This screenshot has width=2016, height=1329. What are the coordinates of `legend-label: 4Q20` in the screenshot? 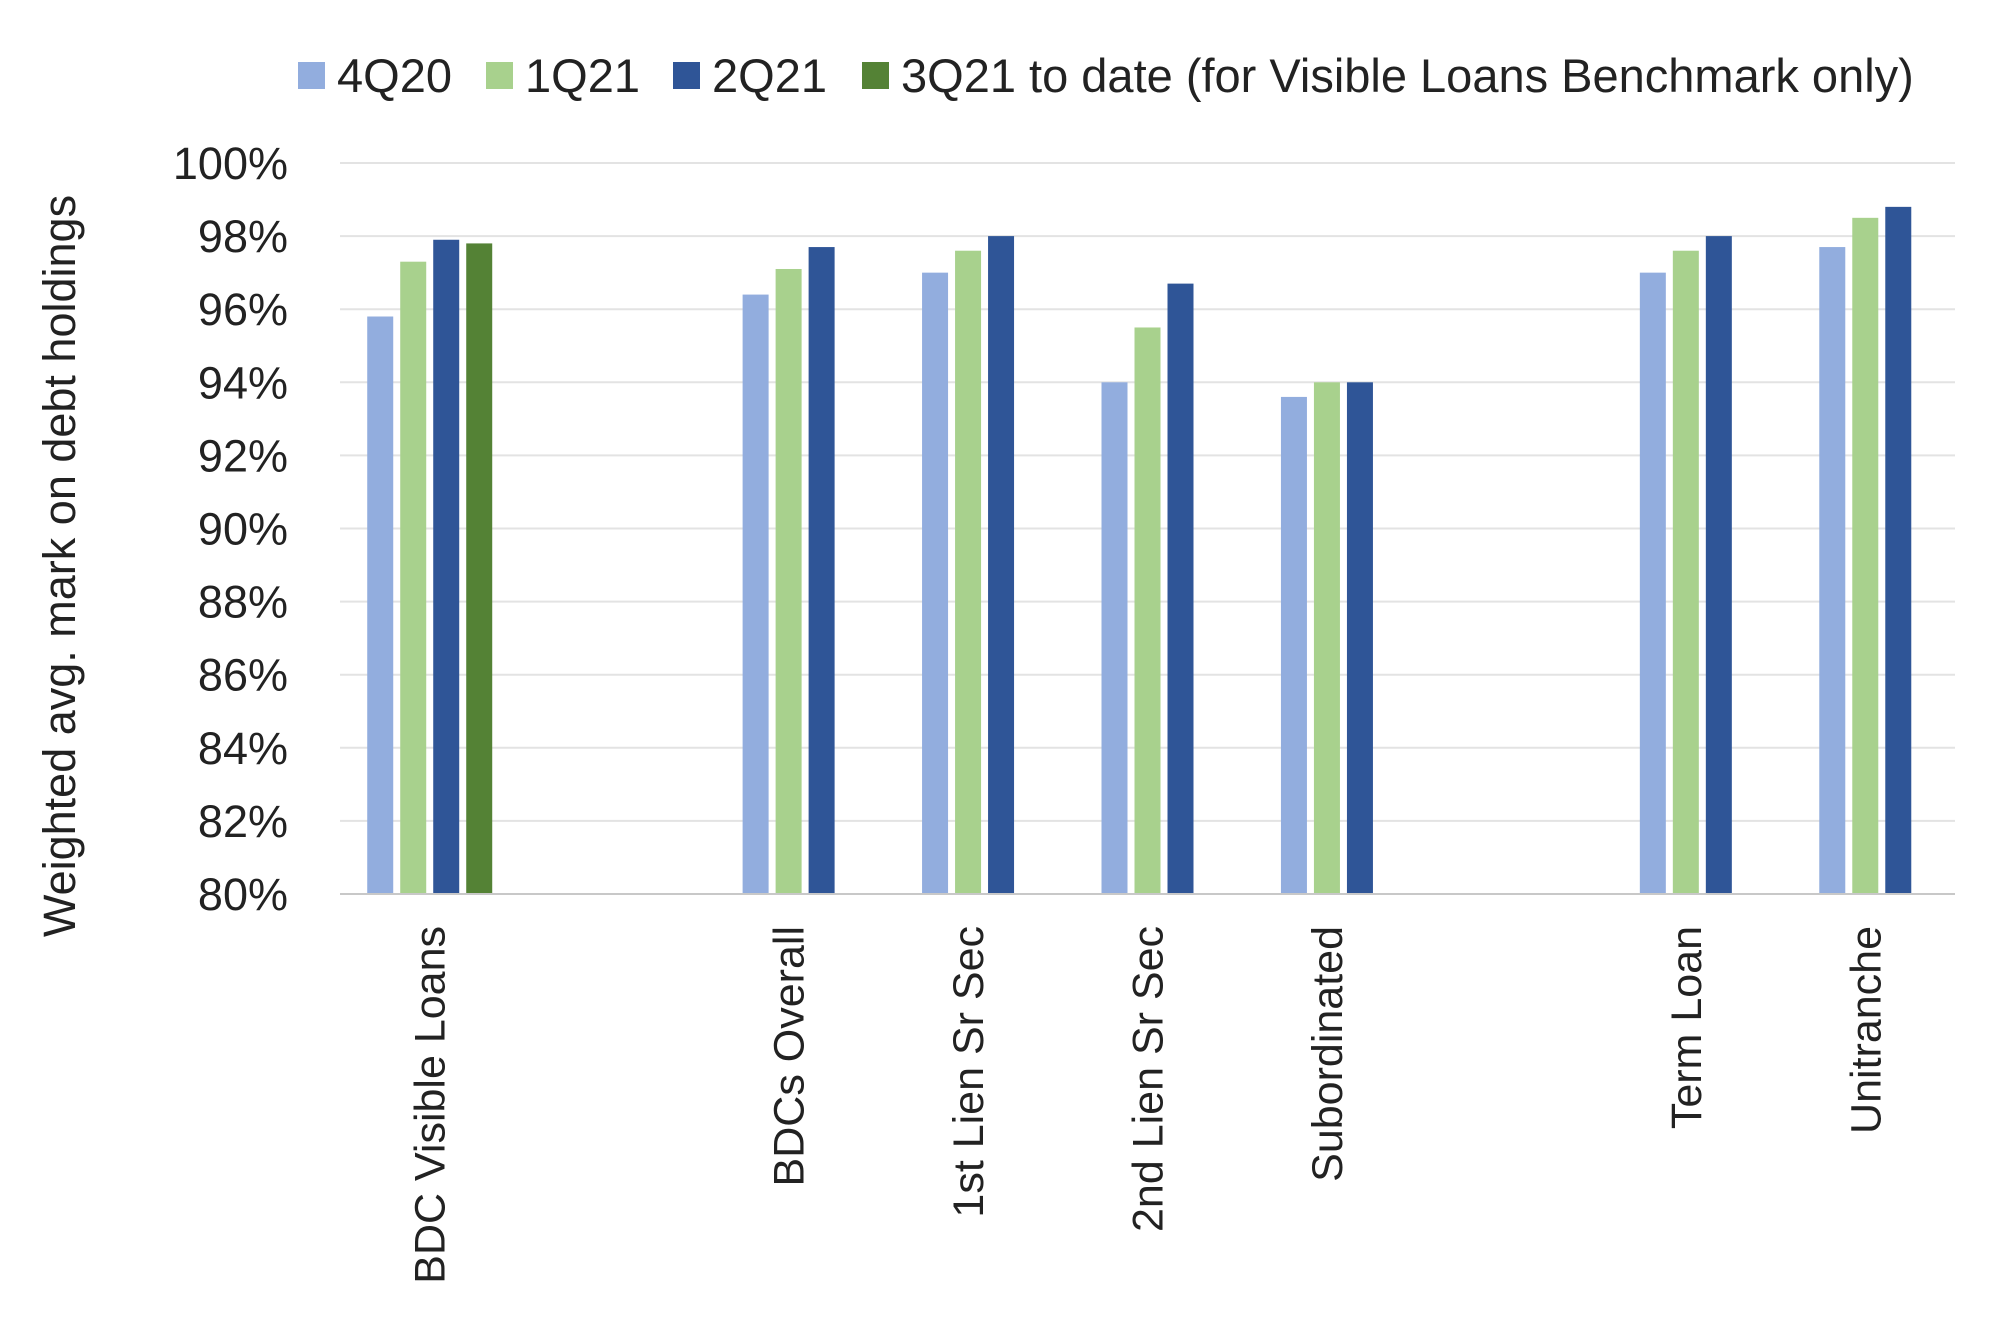 It's located at (394, 75).